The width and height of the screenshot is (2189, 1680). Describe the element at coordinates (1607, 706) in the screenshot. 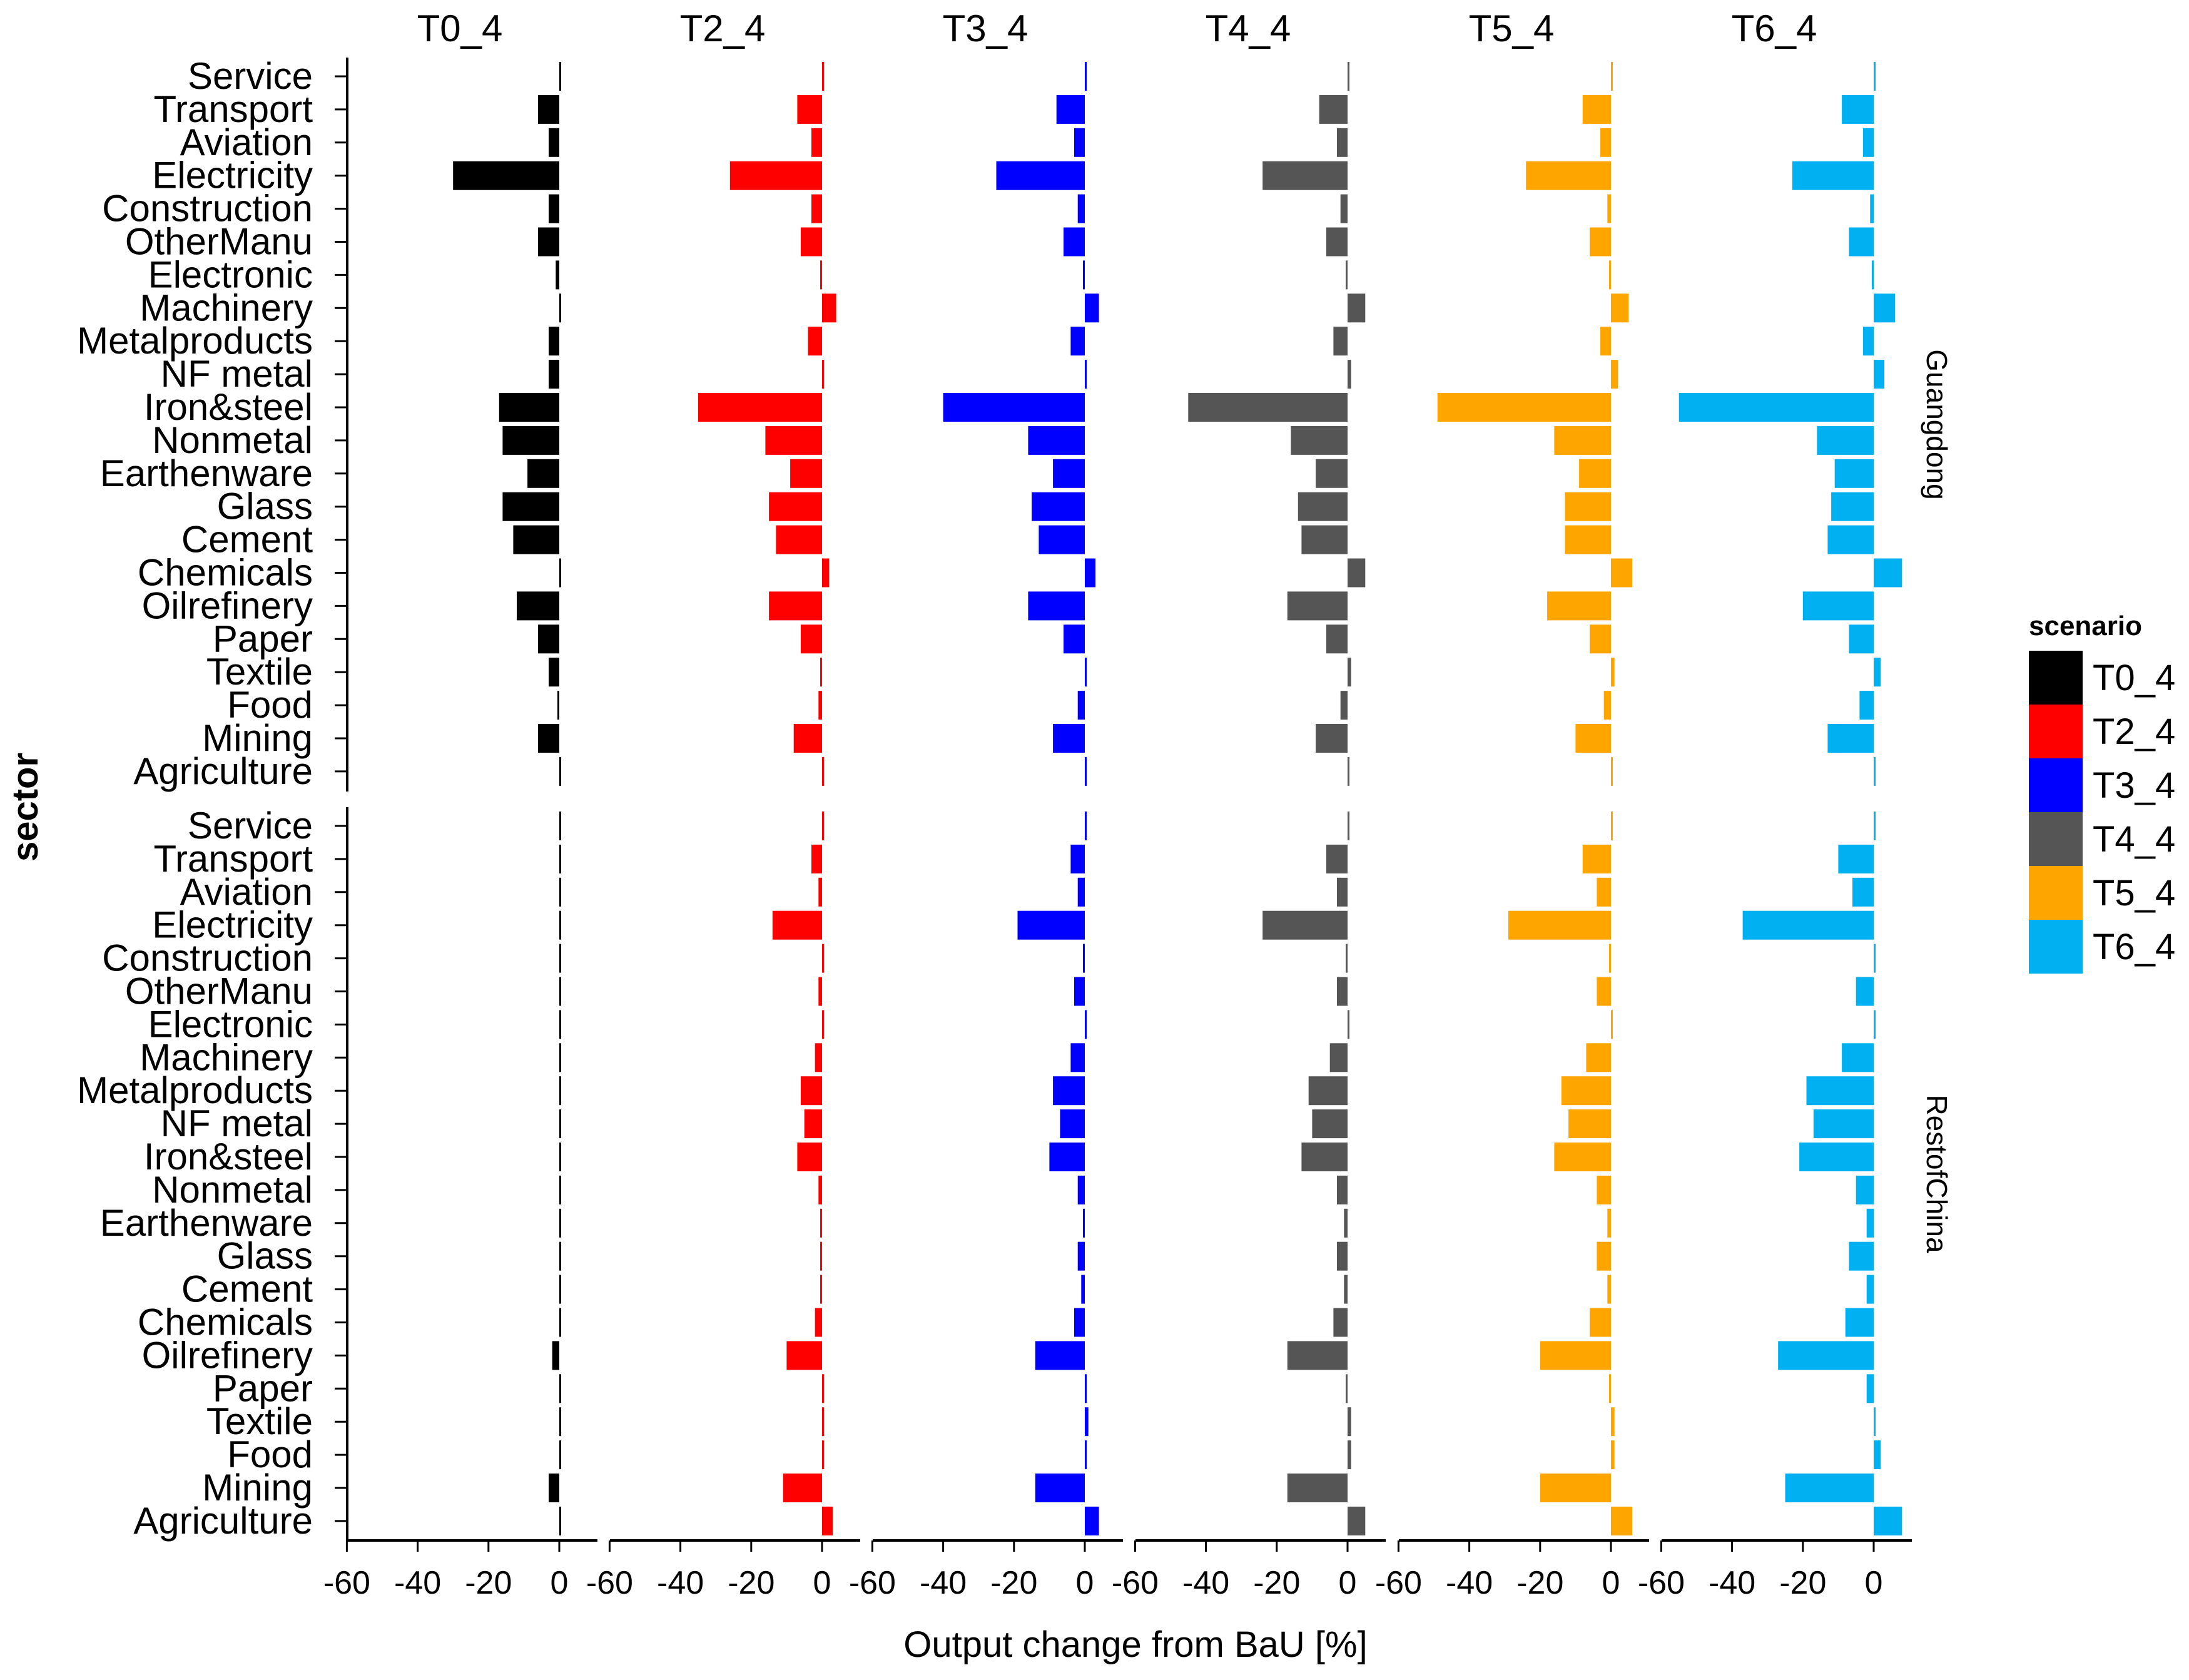

I see `bar-t5-4-guangdong-food` at that location.